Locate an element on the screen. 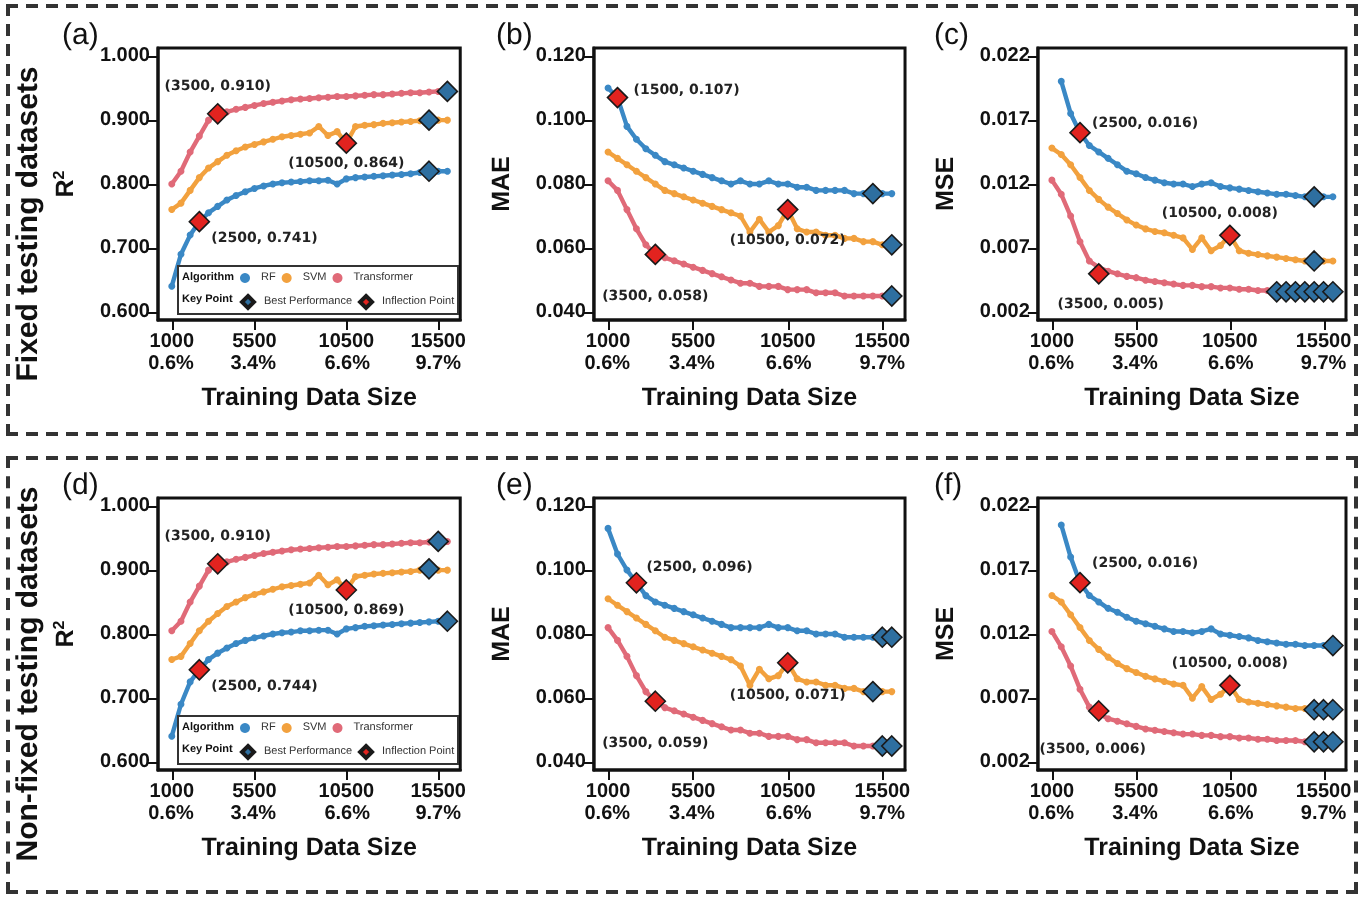 This screenshot has width=1364, height=900. chart-title: (b) is located at coordinates (514, 35).